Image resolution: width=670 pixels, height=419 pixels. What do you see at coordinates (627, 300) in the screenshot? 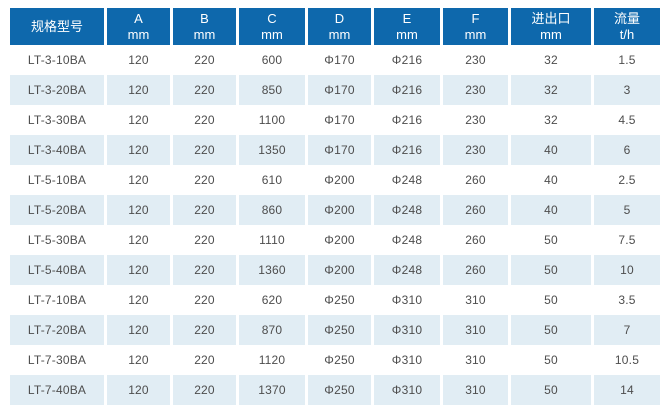
I see `cell-flow-rate: 3.5` at bounding box center [627, 300].